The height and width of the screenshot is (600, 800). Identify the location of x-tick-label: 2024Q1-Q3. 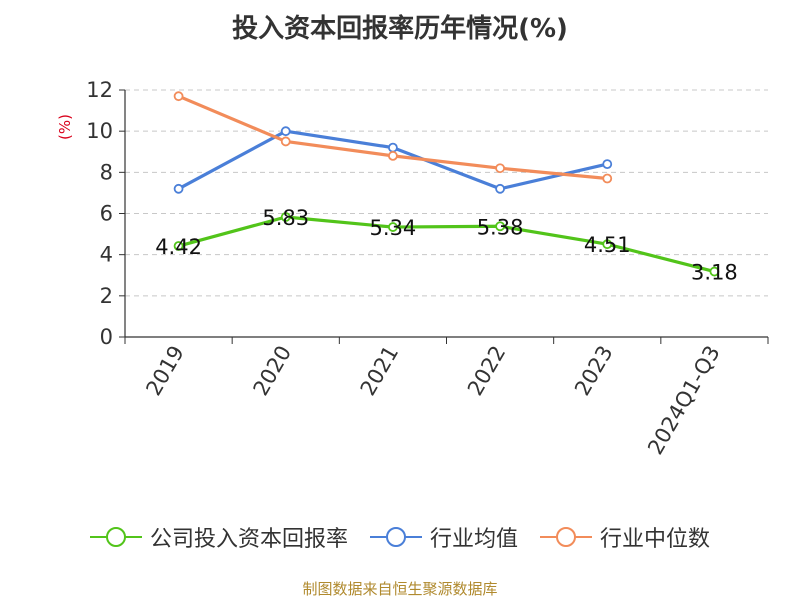
(684, 400).